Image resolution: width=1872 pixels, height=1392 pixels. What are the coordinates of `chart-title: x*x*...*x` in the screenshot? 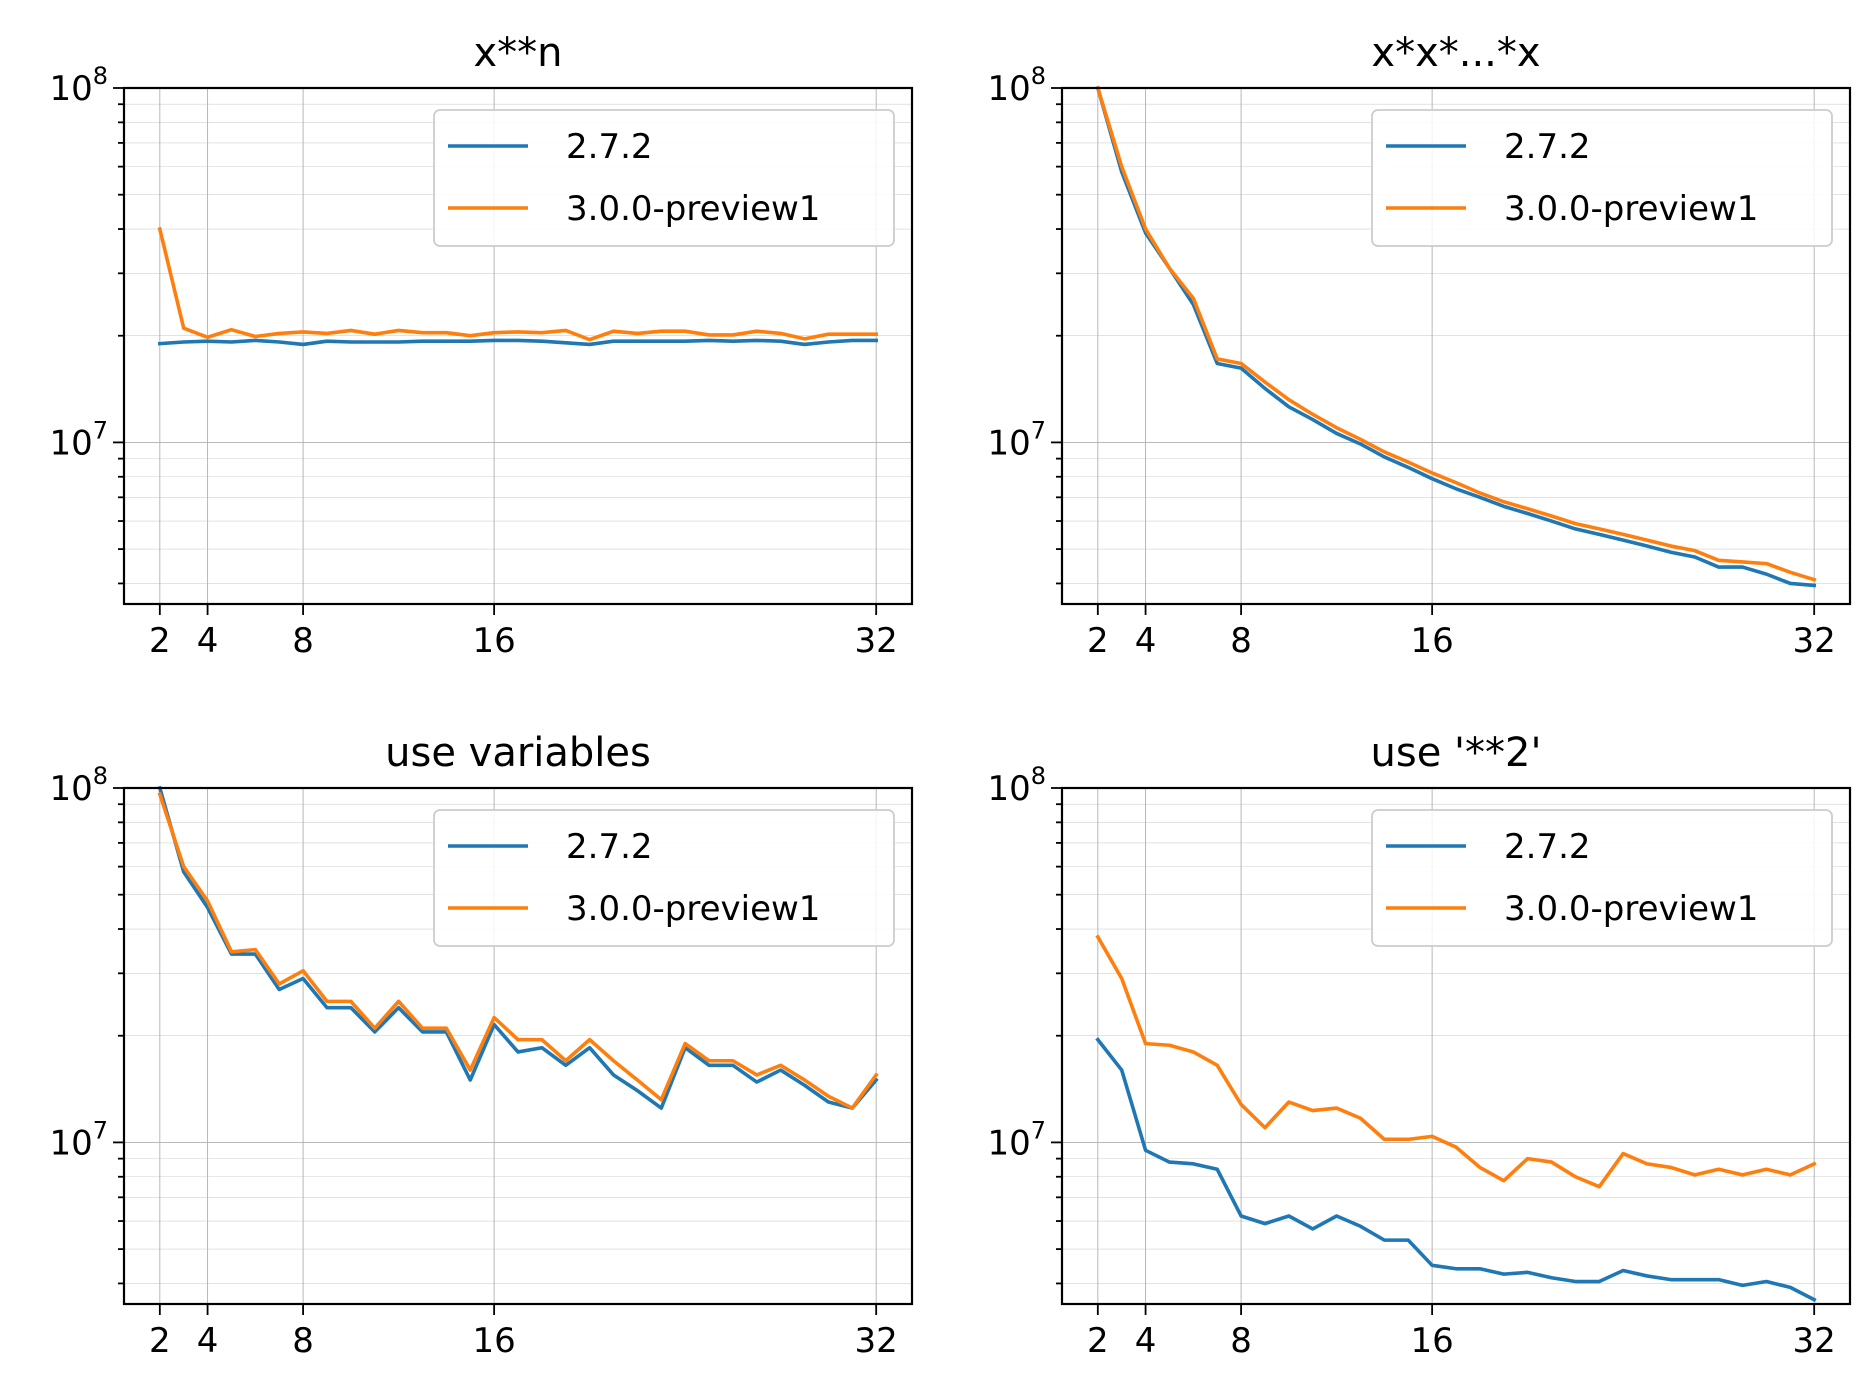 It's located at (1455, 53).